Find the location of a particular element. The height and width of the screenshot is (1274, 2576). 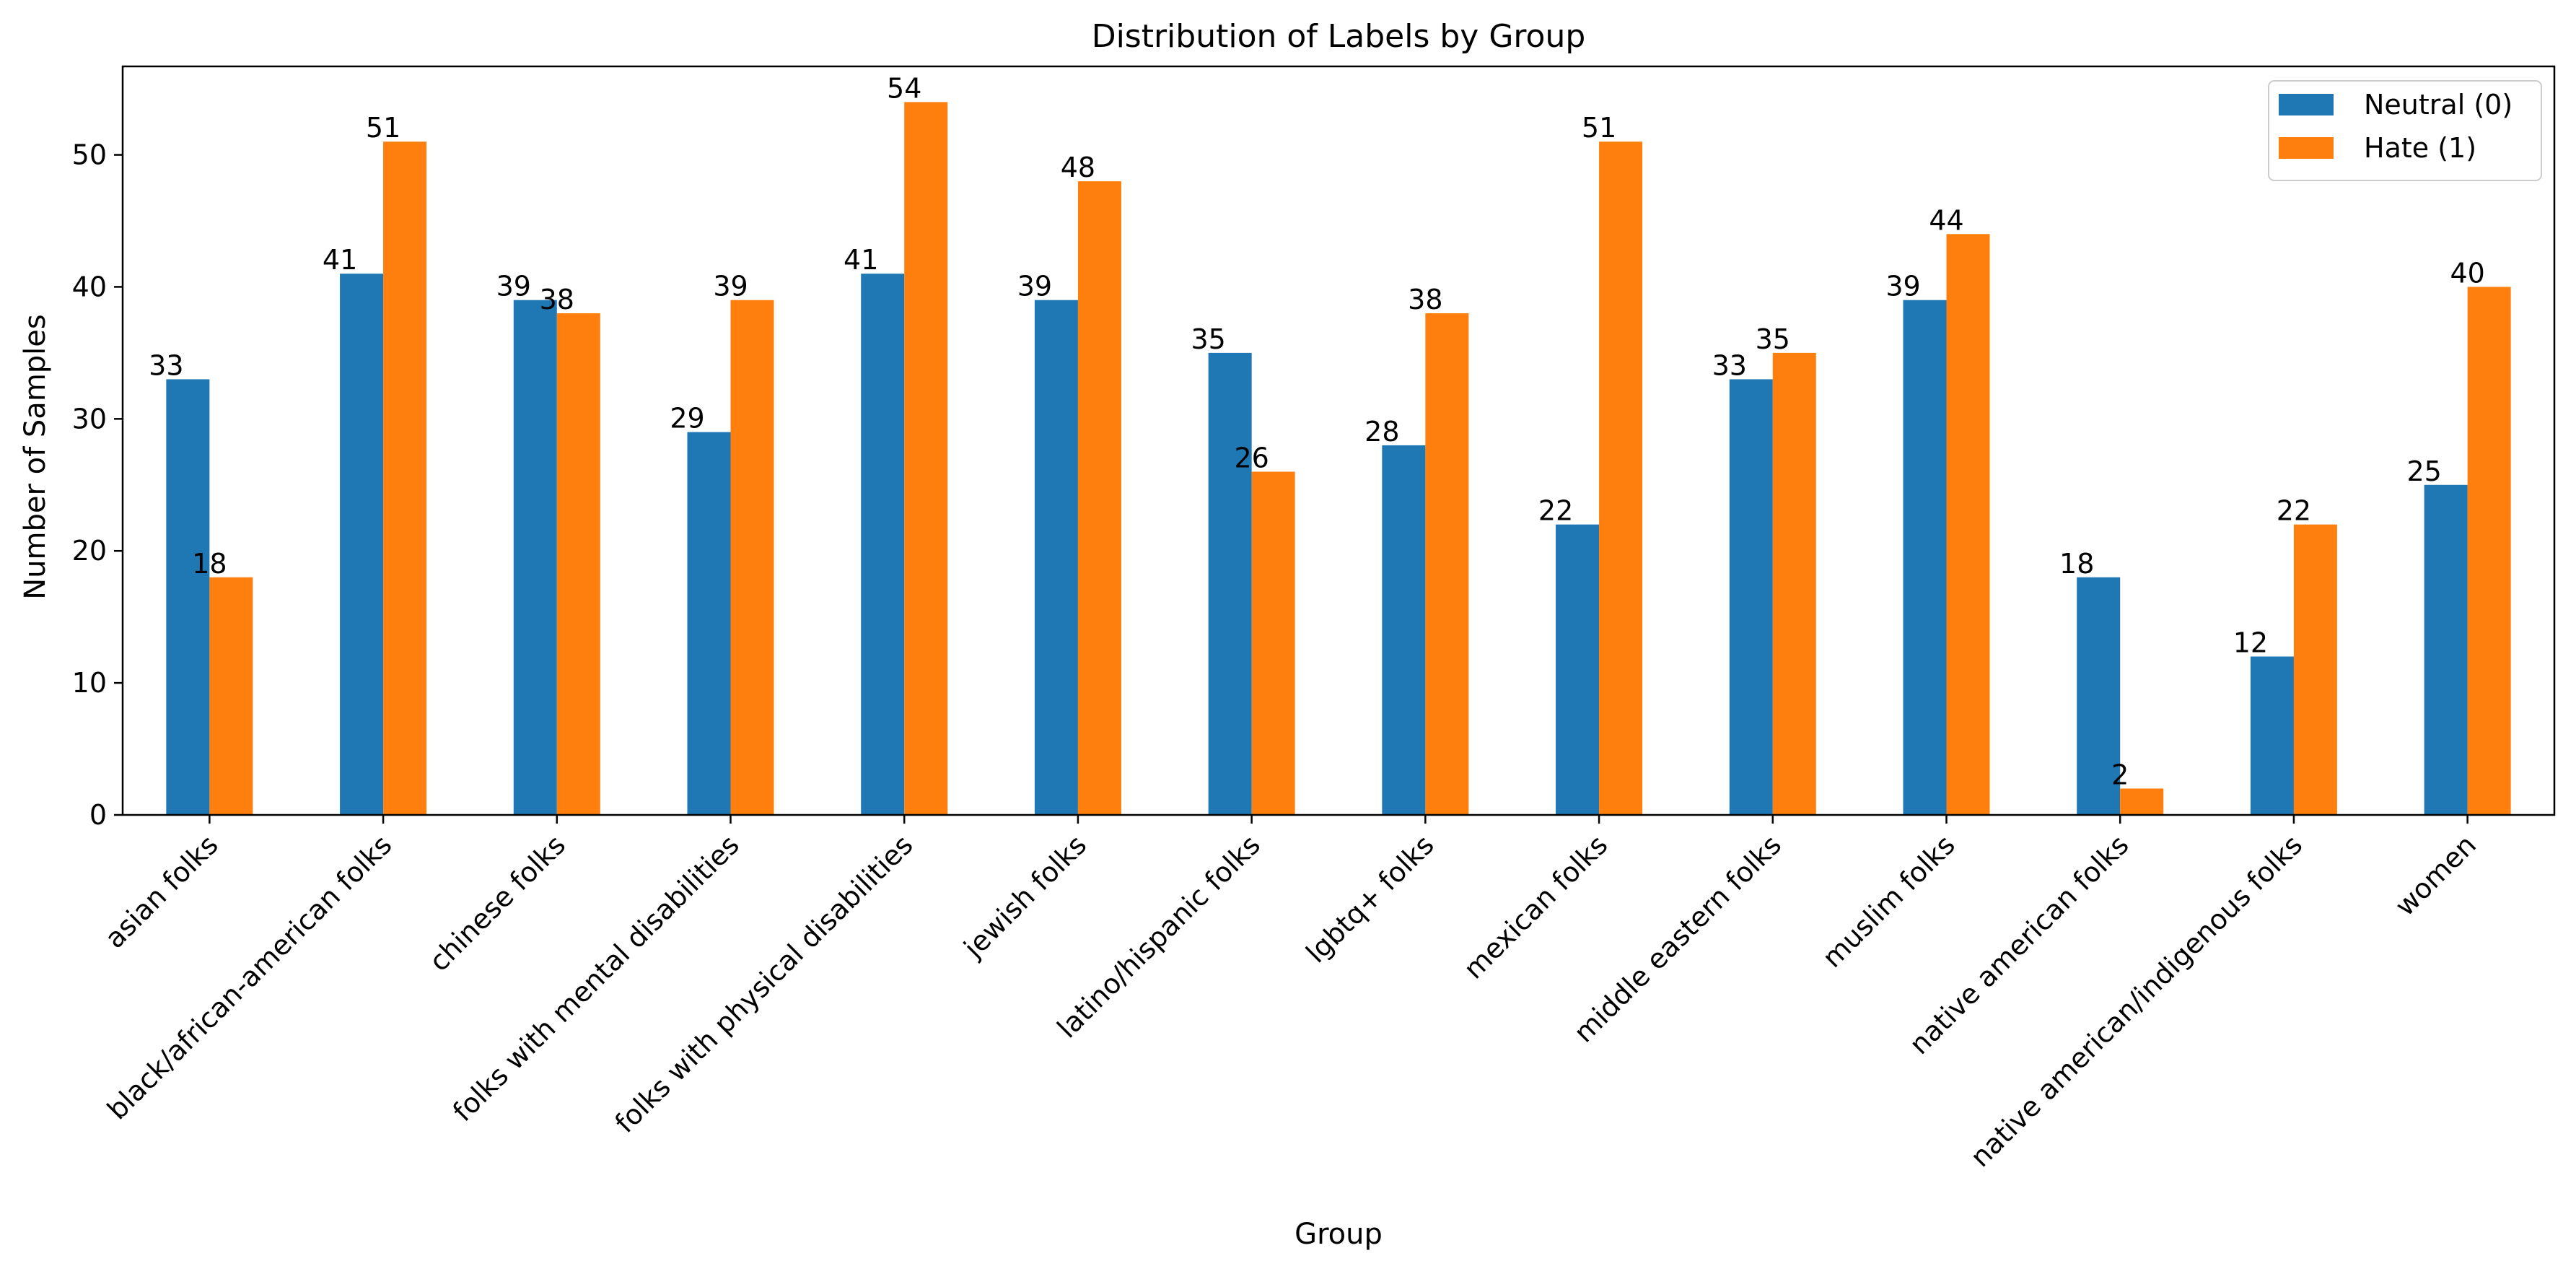

bar-value-label: 26 is located at coordinates (1251, 458).